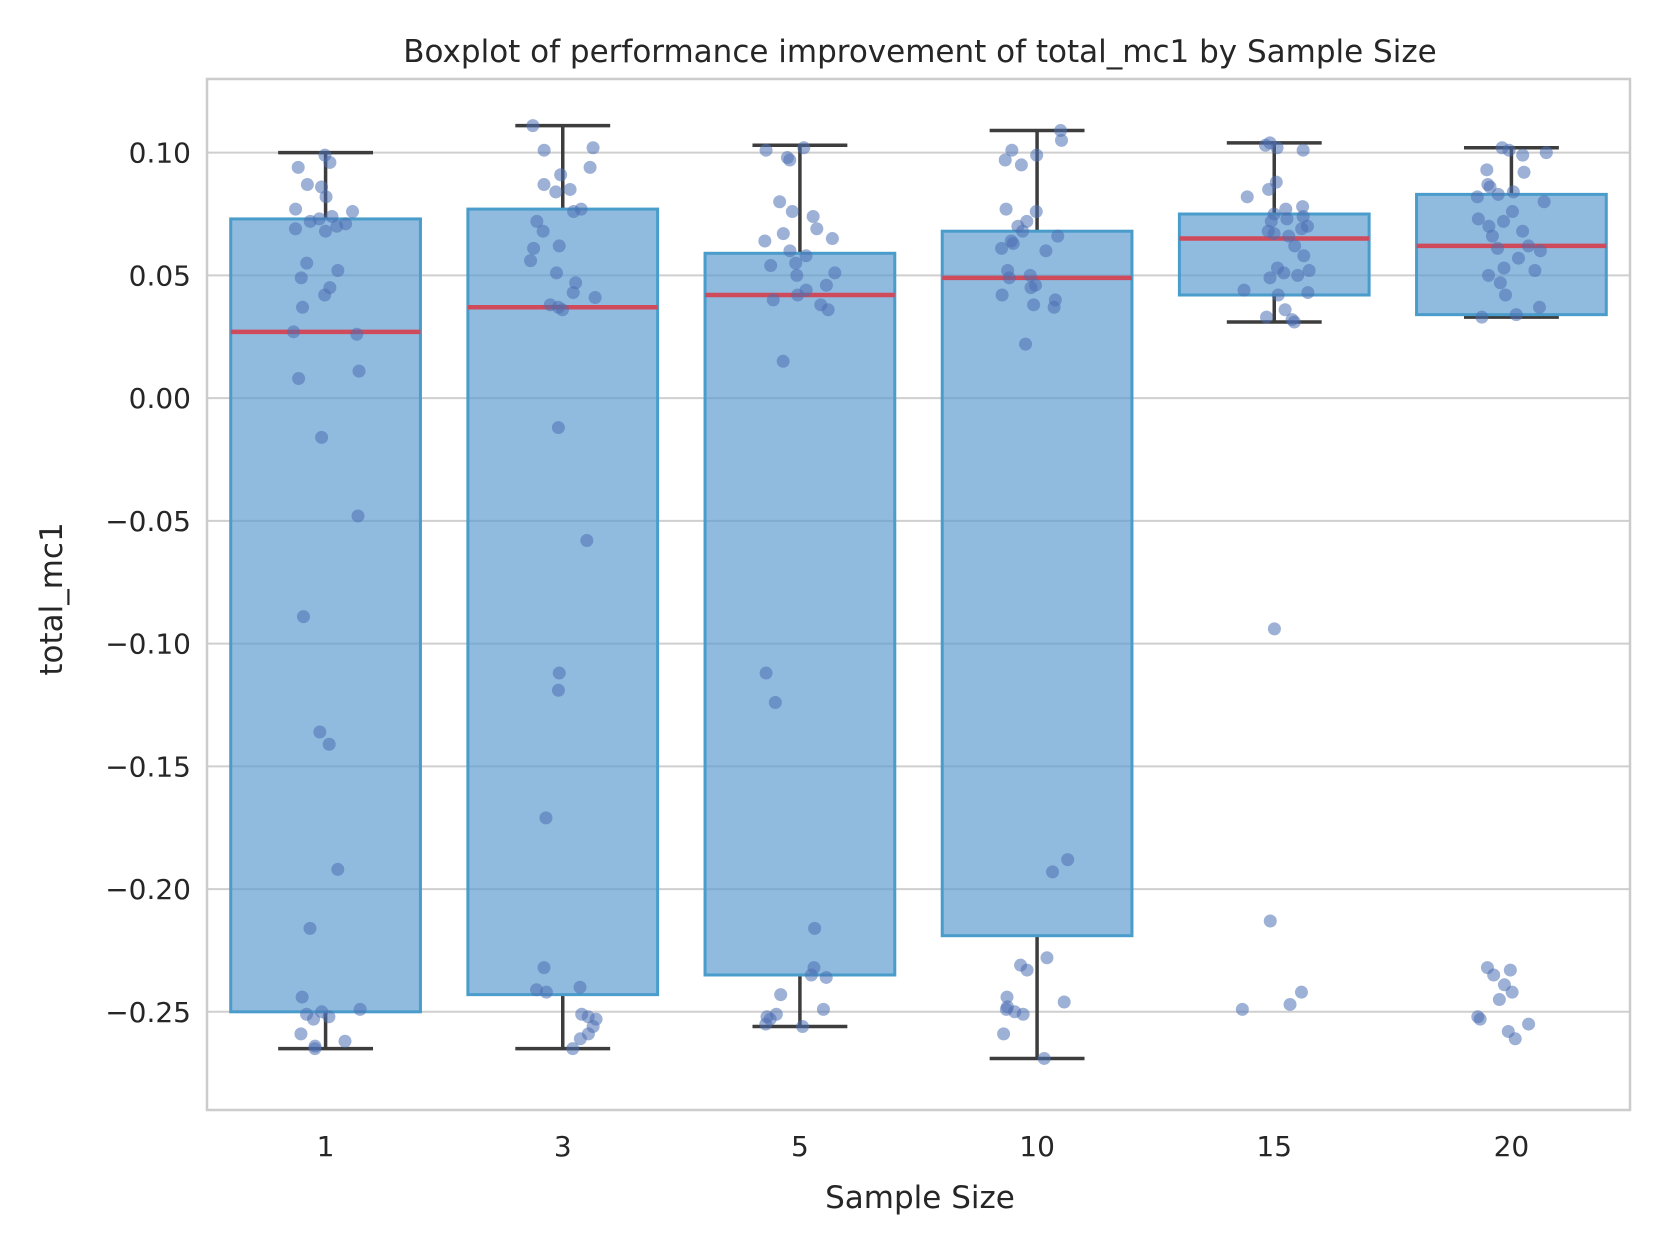 This screenshot has width=1661, height=1246. I want to click on x-tick-label: 1, so click(326, 1146).